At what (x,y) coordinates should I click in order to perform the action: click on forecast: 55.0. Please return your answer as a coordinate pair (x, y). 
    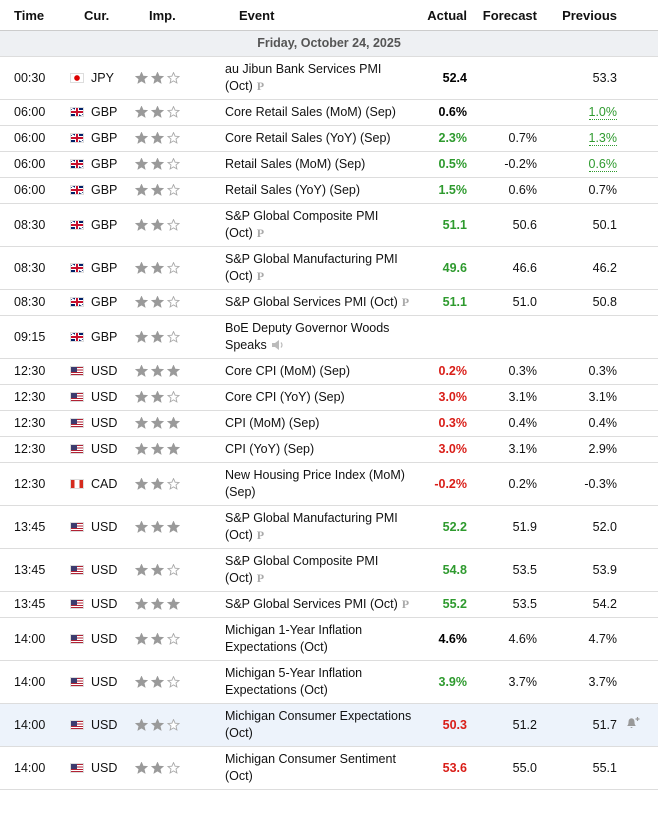
    Looking at the image, I should click on (510, 768).